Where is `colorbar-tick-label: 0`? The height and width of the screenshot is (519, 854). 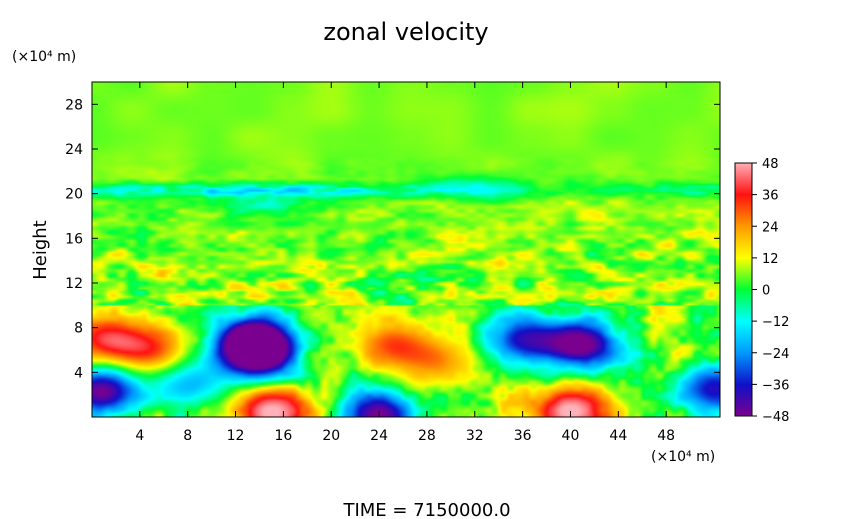 colorbar-tick-label: 0 is located at coordinates (766, 291).